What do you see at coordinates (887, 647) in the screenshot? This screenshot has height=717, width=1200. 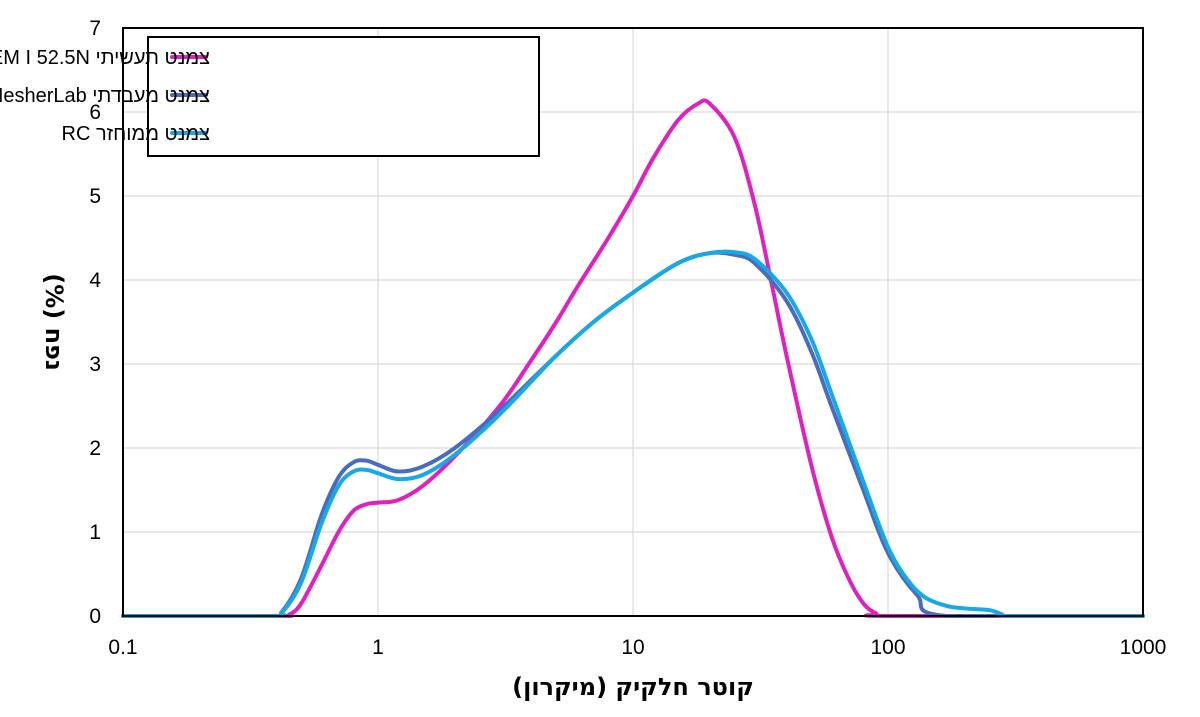 I see `x-tick-label: 100` at bounding box center [887, 647].